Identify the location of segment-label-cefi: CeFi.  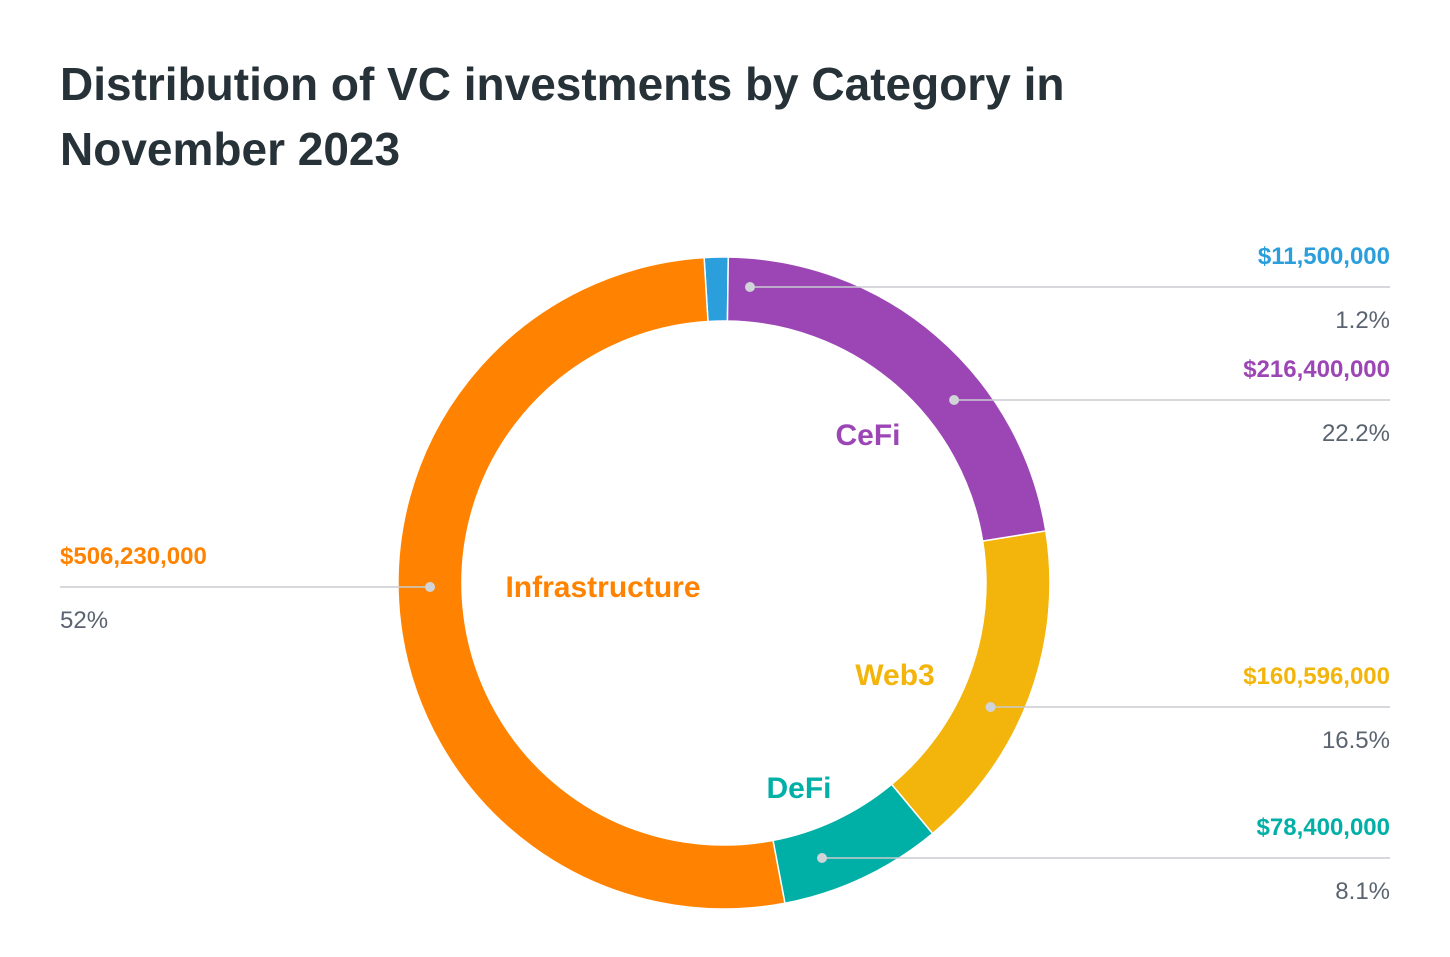
(867, 435).